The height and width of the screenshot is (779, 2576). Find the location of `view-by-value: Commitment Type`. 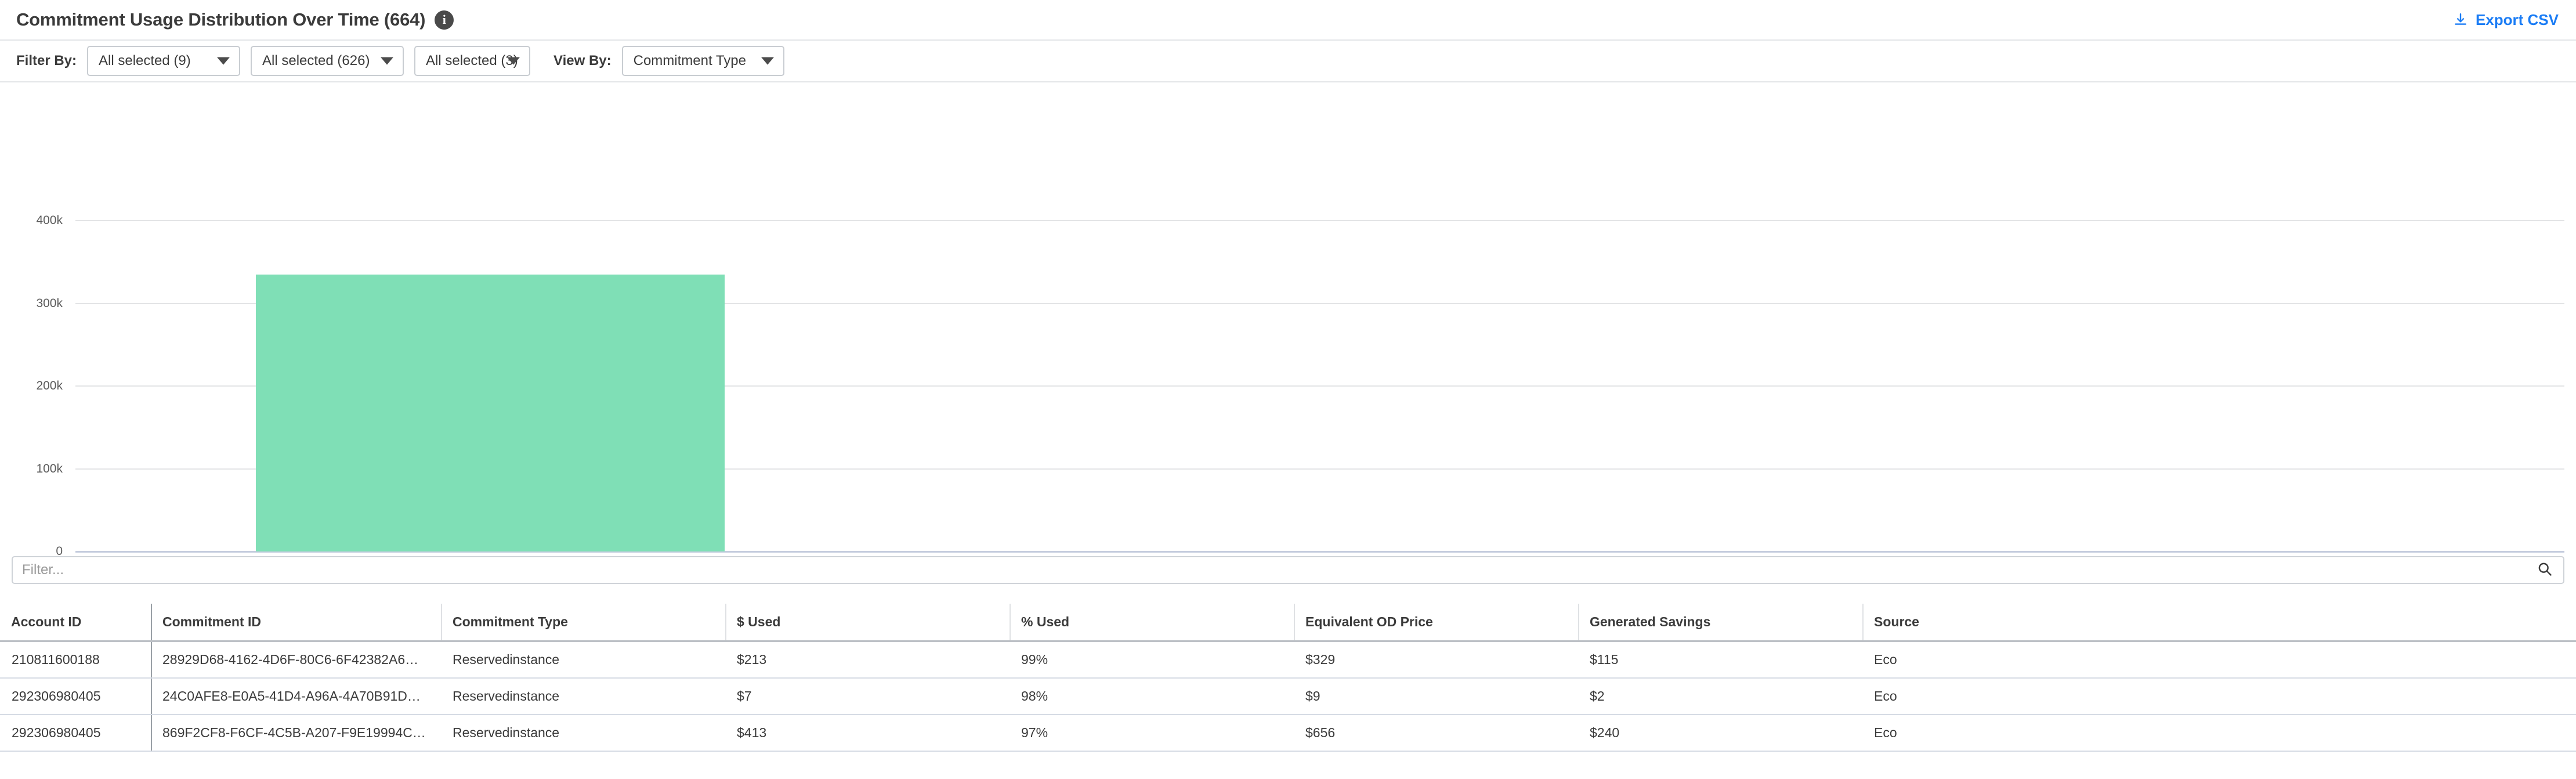

view-by-value: Commitment Type is located at coordinates (689, 60).